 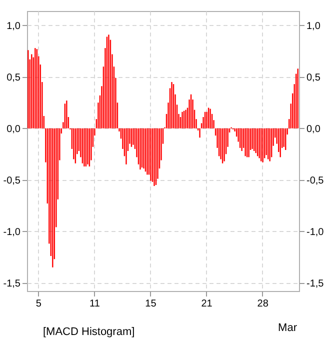 What do you see at coordinates (13, 129) in the screenshot?
I see `y-tick-label: 0,0` at bounding box center [13, 129].